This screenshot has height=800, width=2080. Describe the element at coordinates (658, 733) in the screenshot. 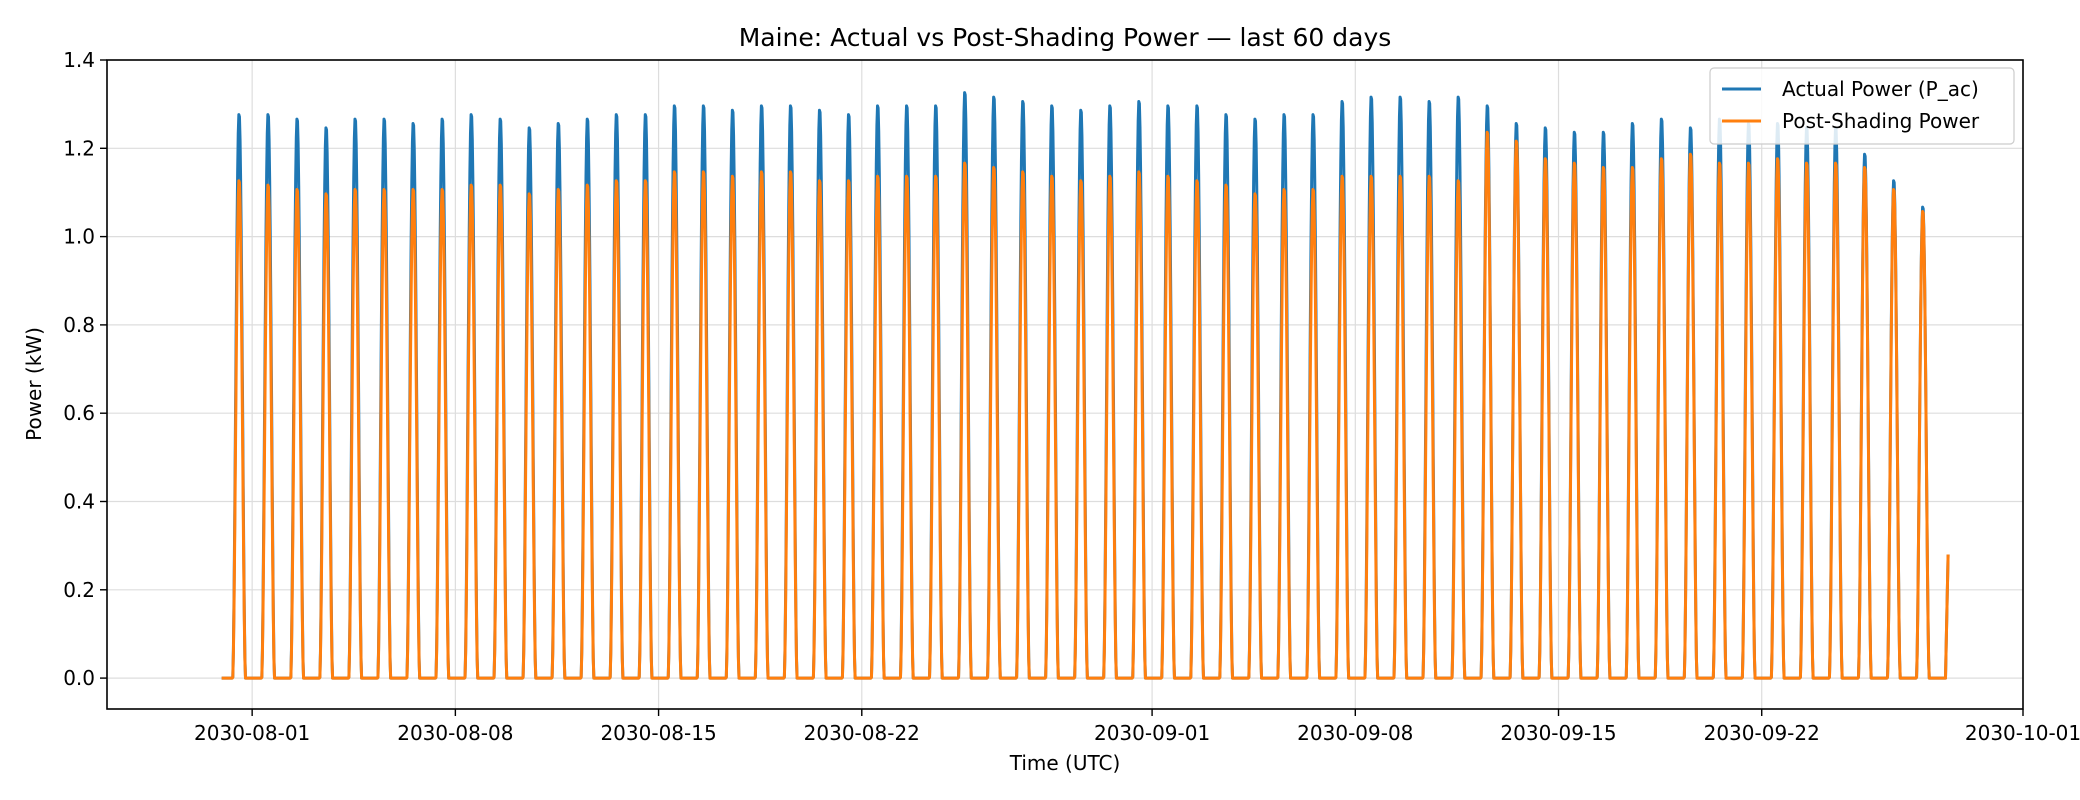

I see `x-tick-label: 2030-08-15` at that location.